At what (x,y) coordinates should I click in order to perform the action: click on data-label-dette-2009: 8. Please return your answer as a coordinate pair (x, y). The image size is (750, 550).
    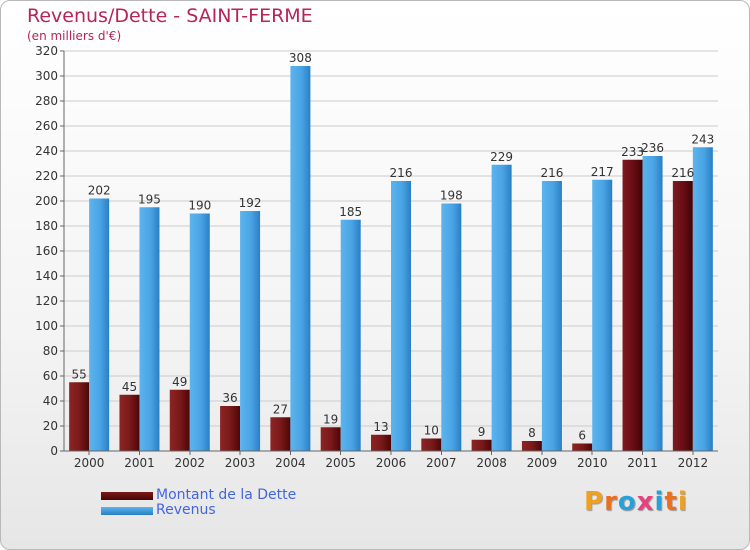
    Looking at the image, I should click on (532, 433).